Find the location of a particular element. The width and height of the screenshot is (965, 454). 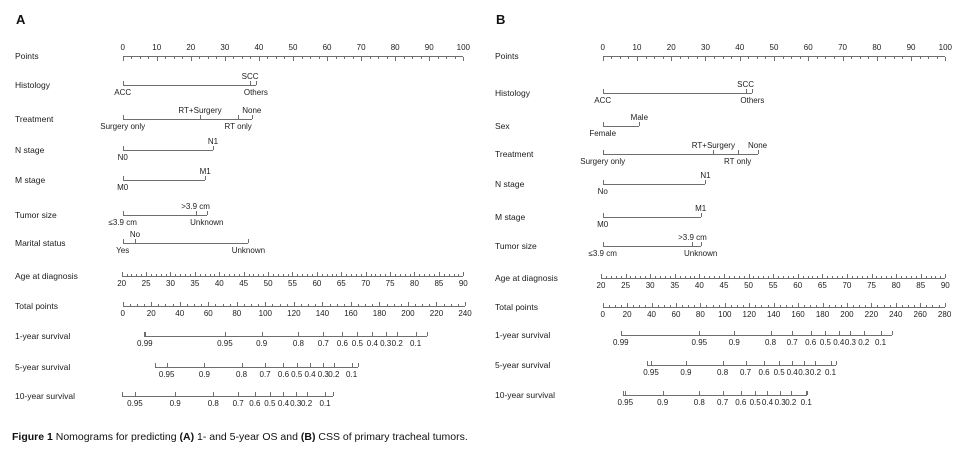

tick-label: 75 is located at coordinates (390, 283).